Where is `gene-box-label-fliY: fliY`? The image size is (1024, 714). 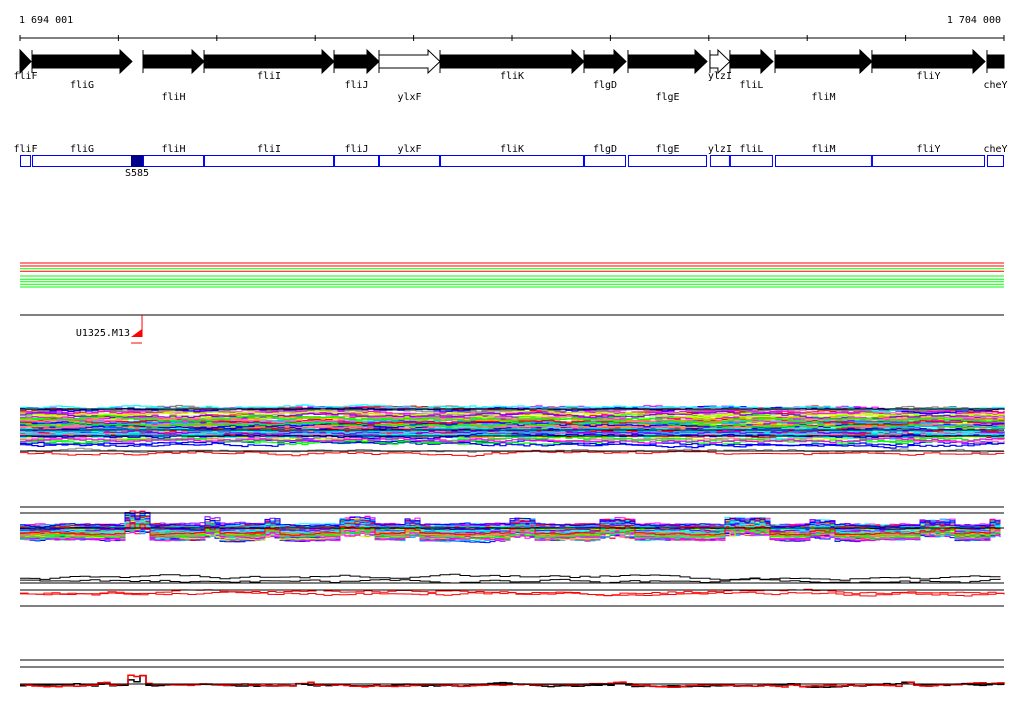 gene-box-label-fliY: fliY is located at coordinates (928, 149).